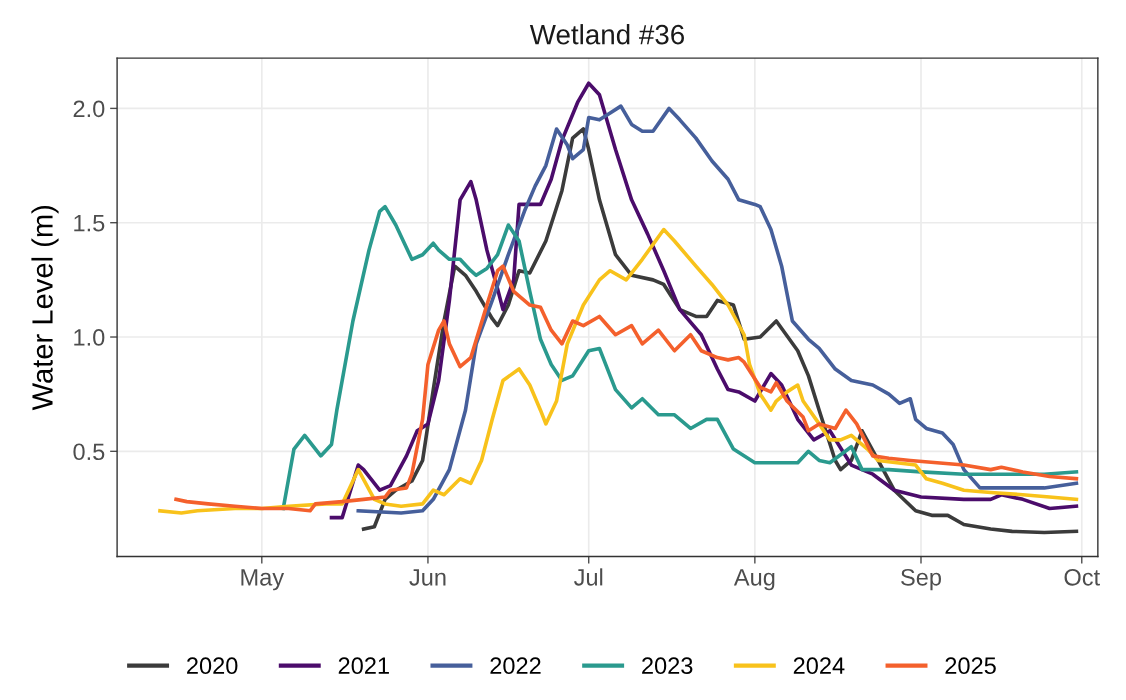 The height and width of the screenshot is (700, 1126). Describe the element at coordinates (89, 337) in the screenshot. I see `y-tick-label: 1.0` at that location.